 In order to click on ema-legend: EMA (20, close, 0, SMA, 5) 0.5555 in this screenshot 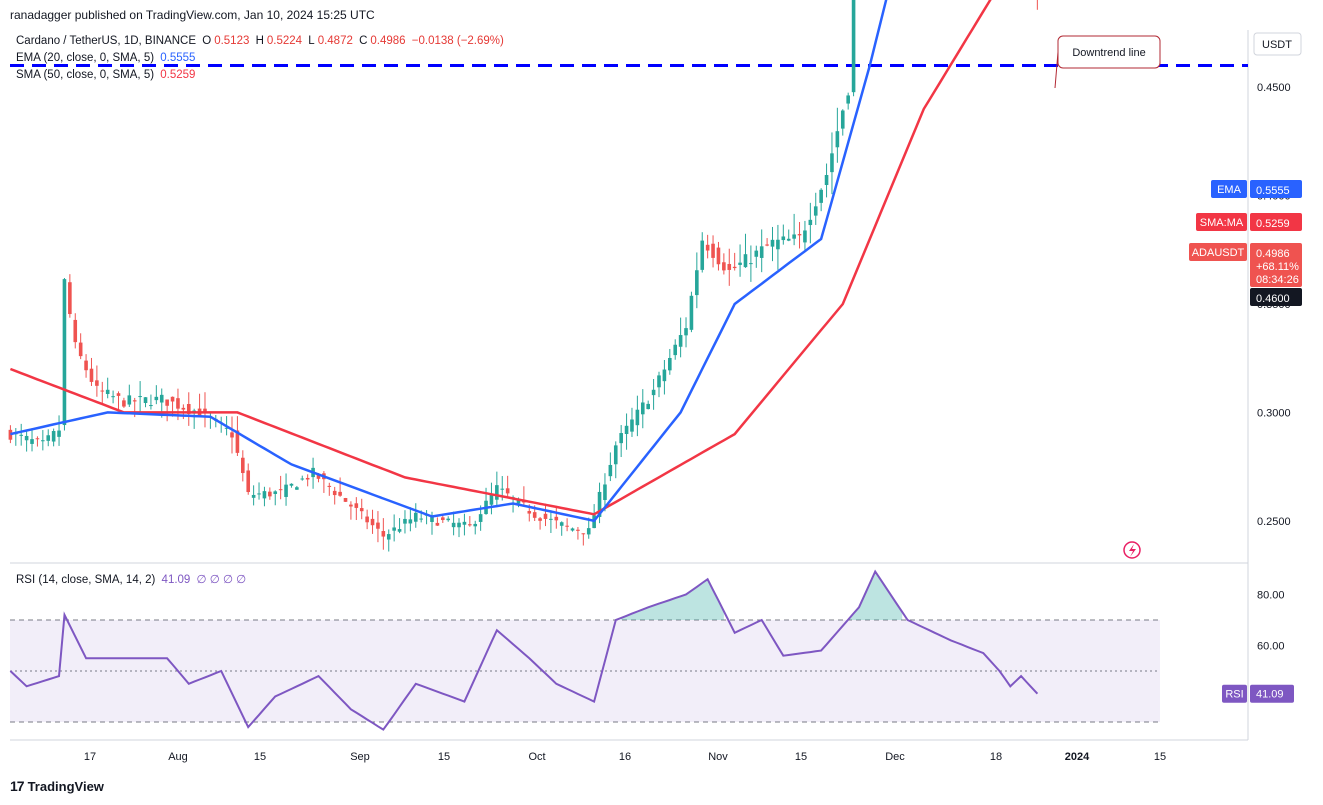, I will do `click(107, 58)`.